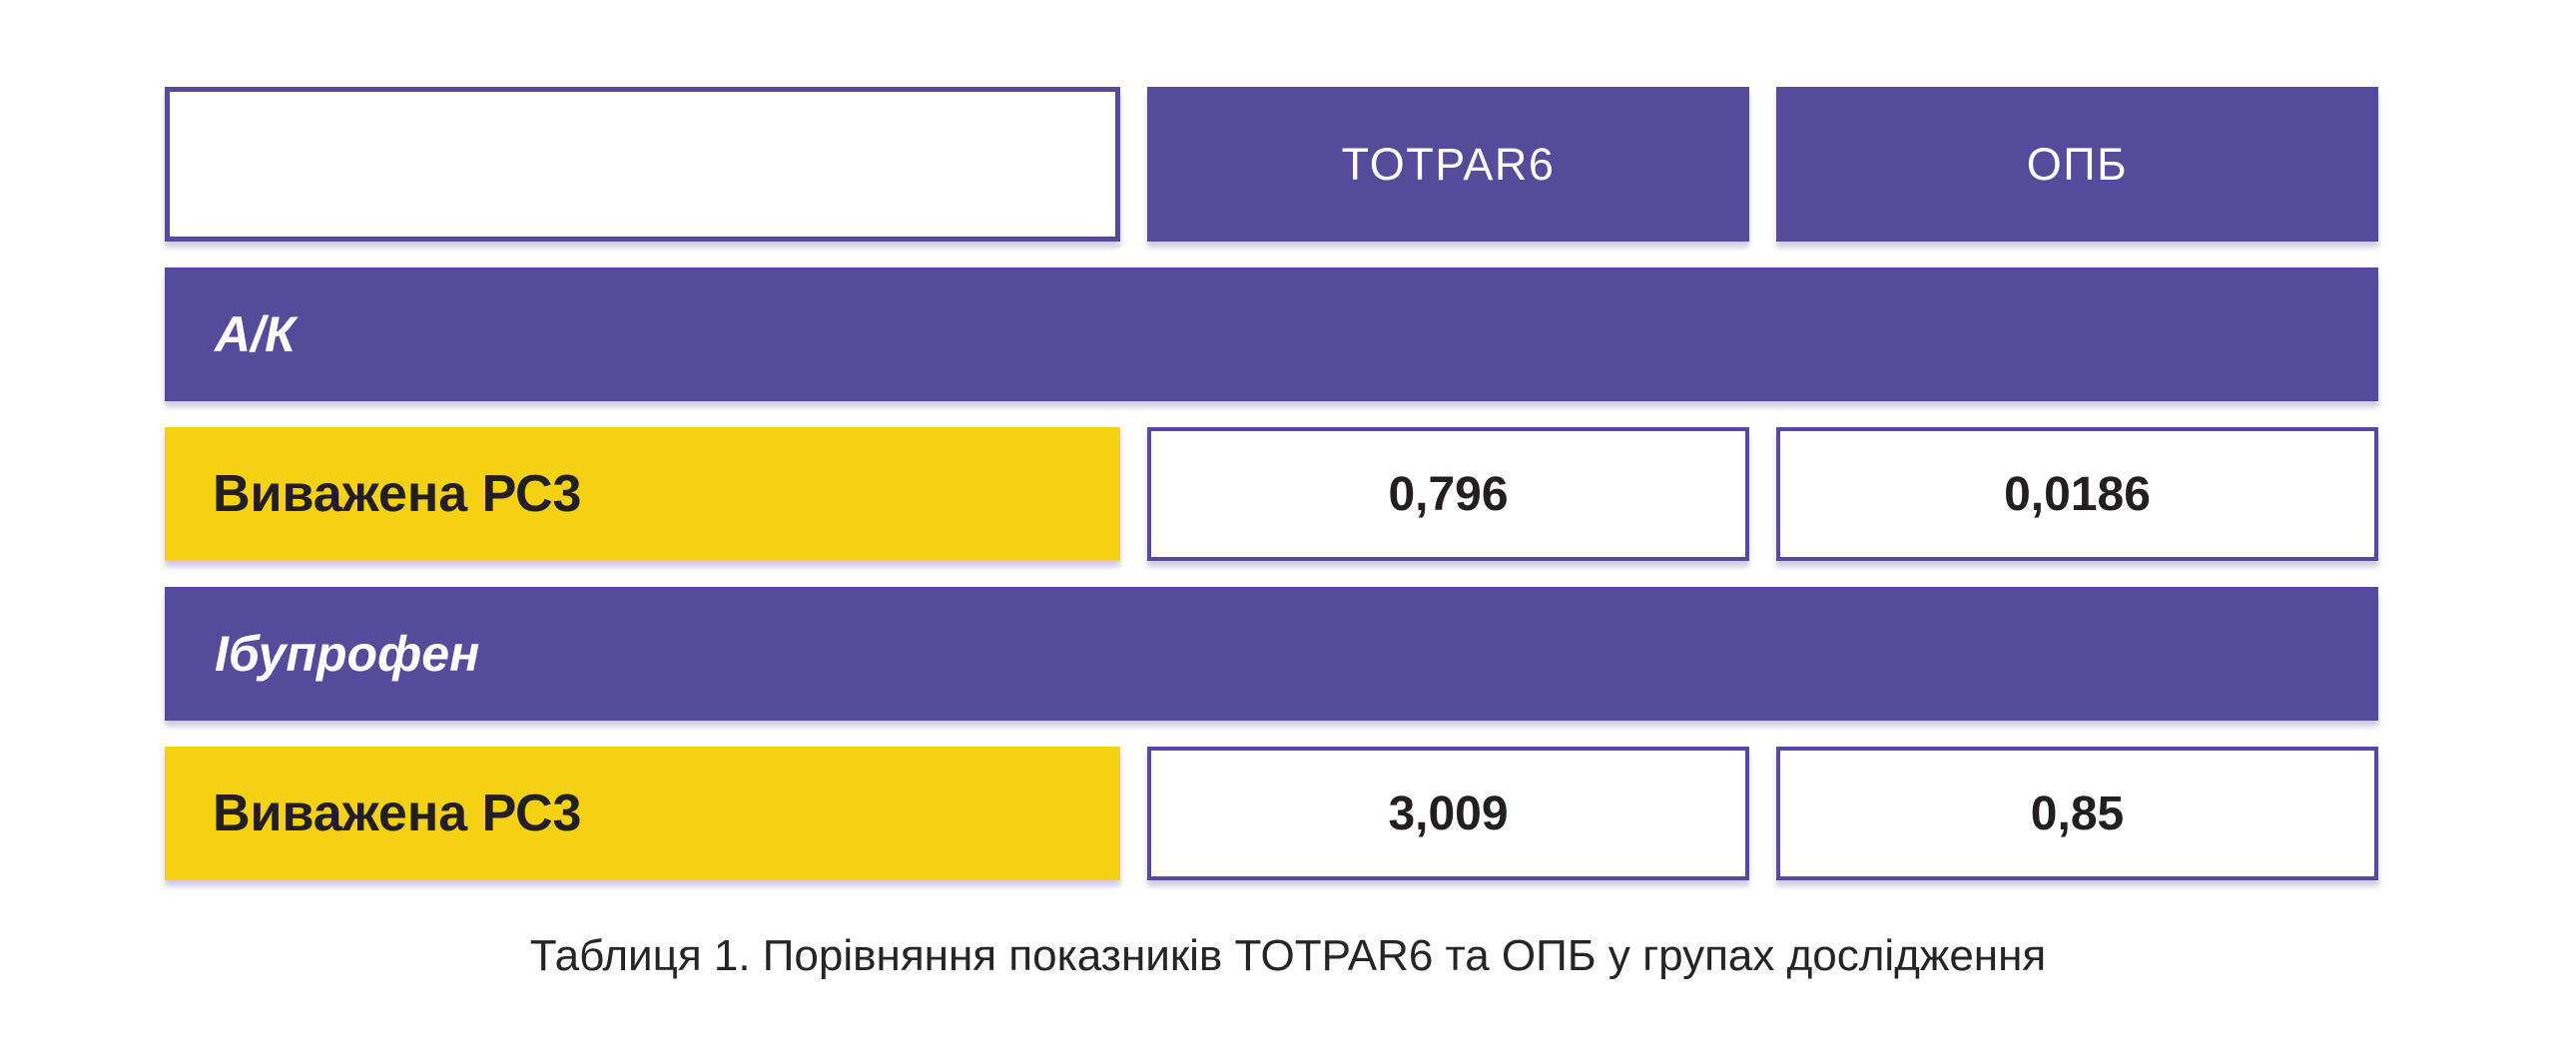  Describe the element at coordinates (2077, 813) in the screenshot. I see `value-opb: 0,85` at that location.